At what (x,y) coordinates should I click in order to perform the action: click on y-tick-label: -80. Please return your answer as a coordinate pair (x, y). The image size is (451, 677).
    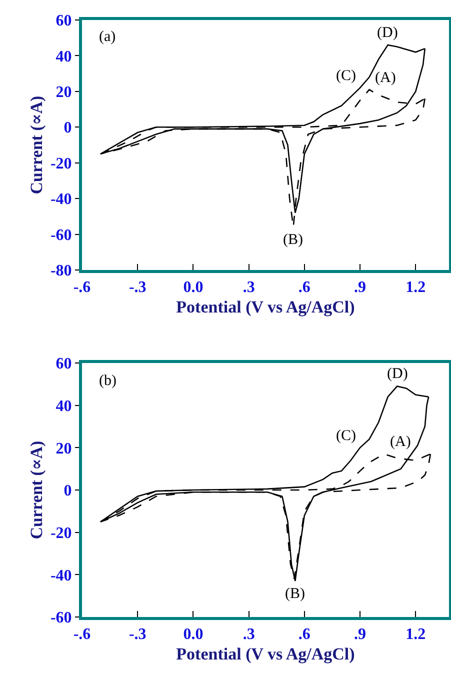
    Looking at the image, I should click on (61, 271).